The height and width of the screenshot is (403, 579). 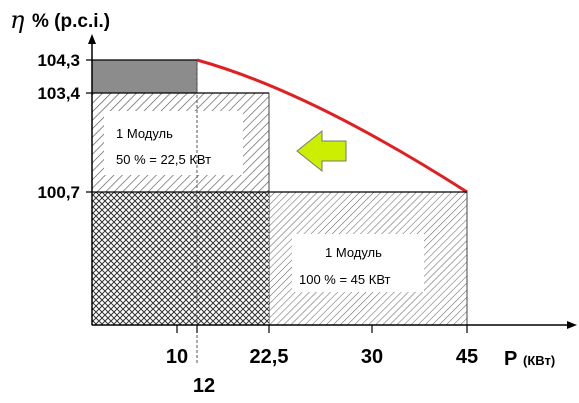 I want to click on full-load-label-line1: 1 Модуль, so click(x=353, y=252).